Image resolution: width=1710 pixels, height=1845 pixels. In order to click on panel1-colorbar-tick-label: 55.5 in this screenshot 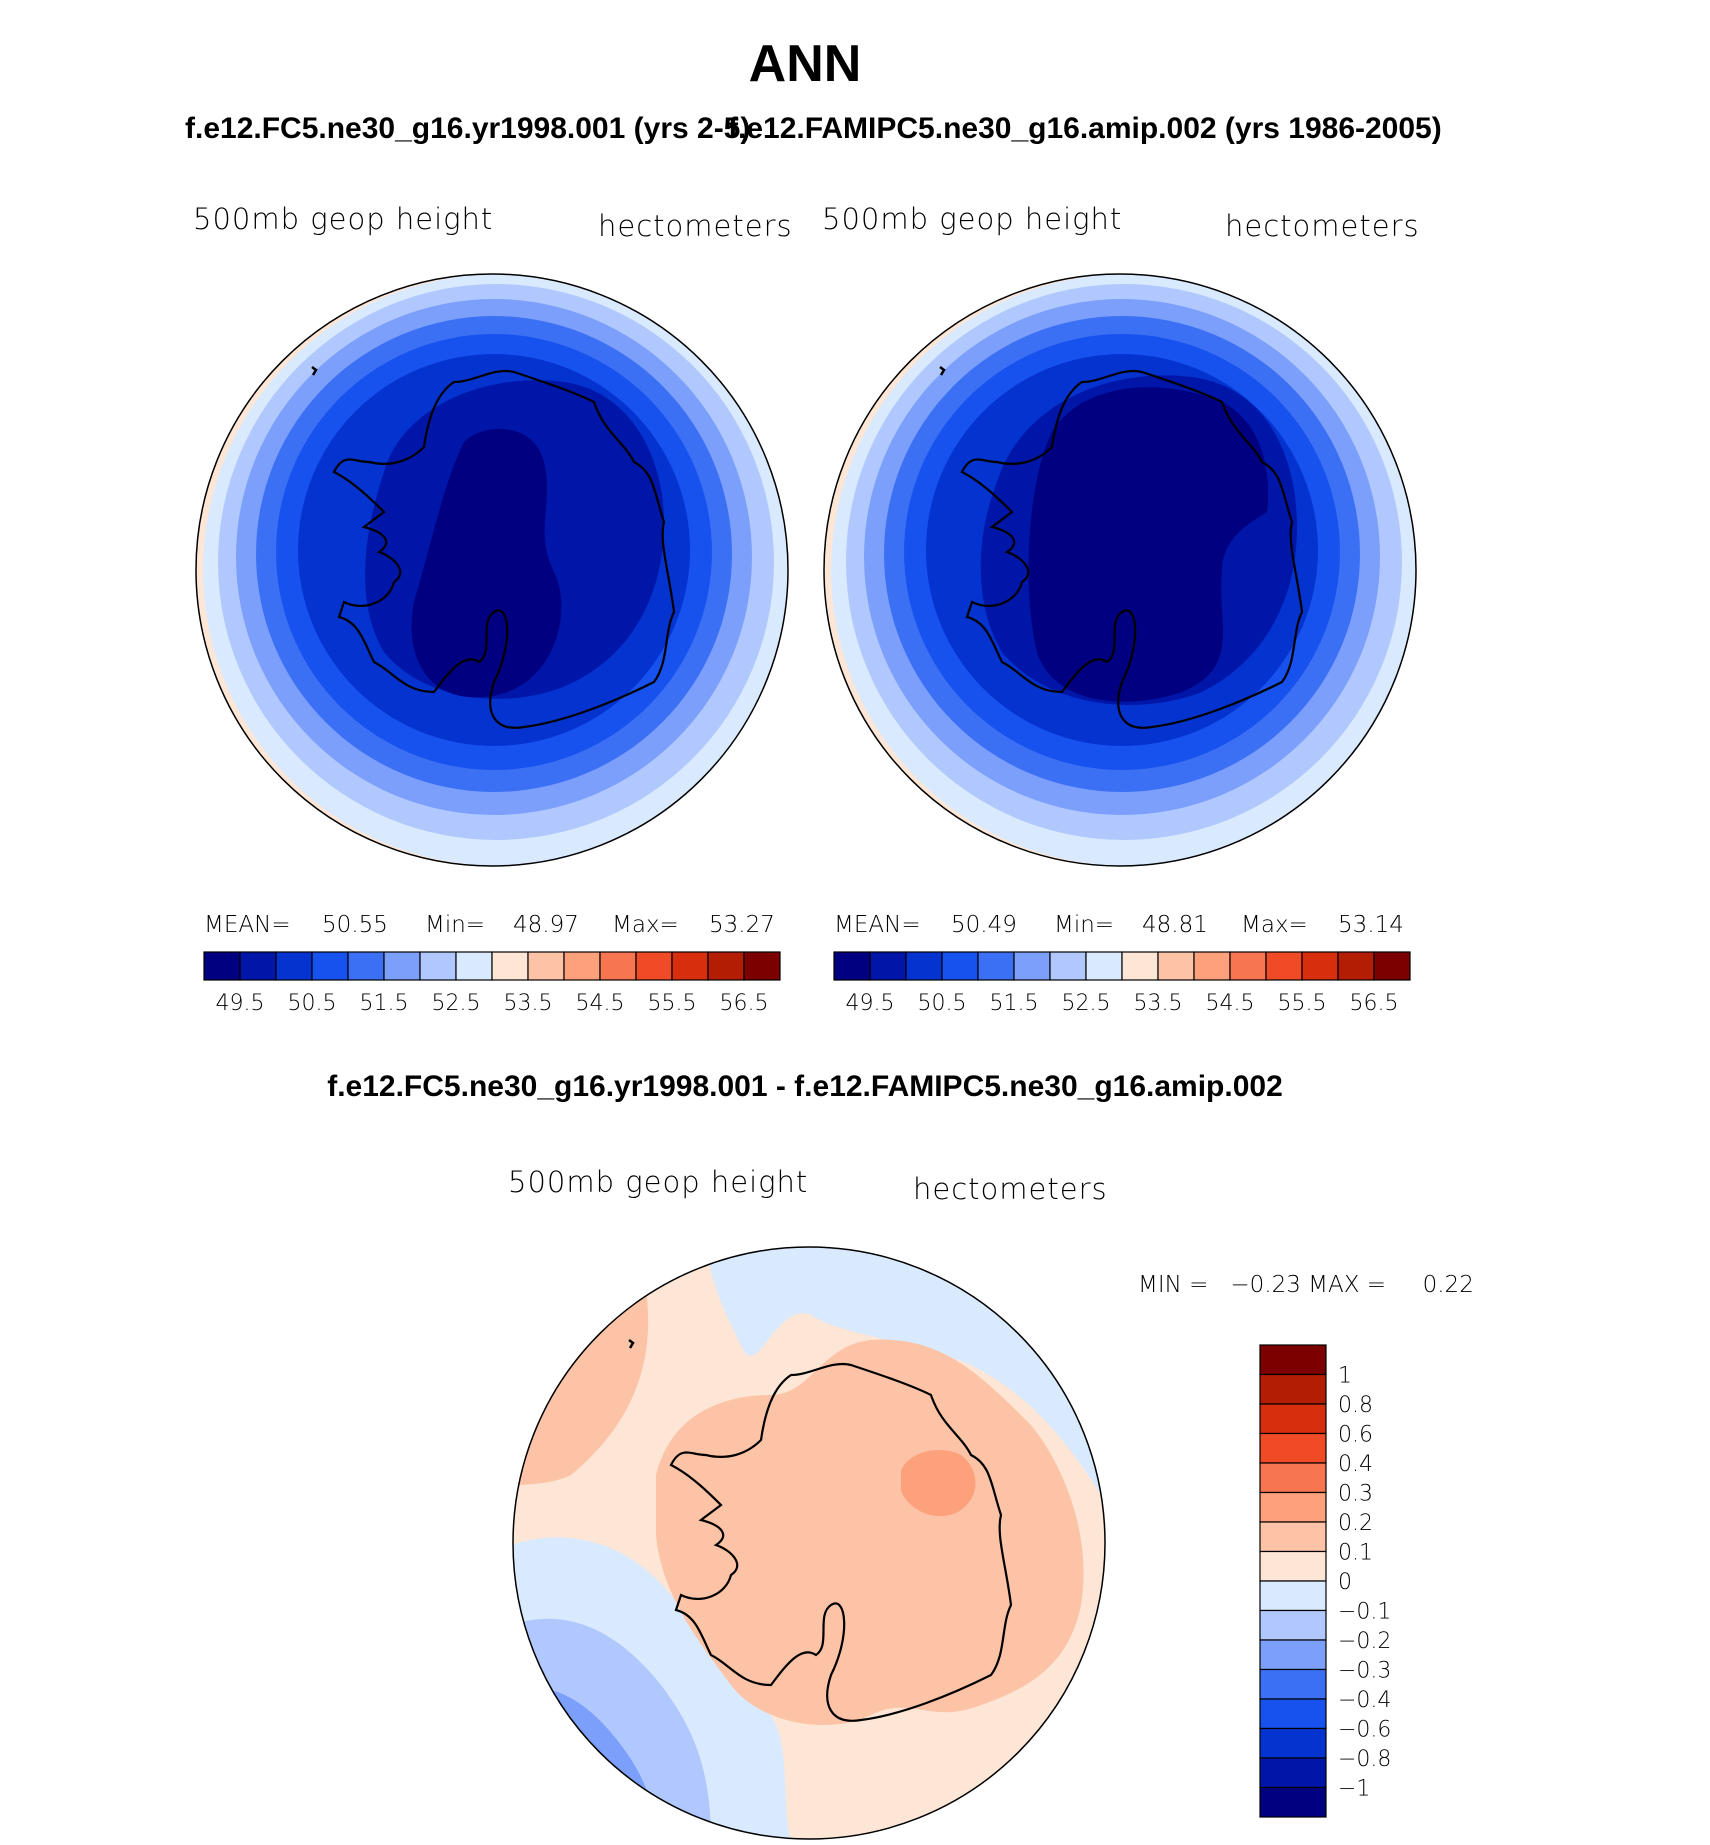, I will do `click(672, 1003)`.